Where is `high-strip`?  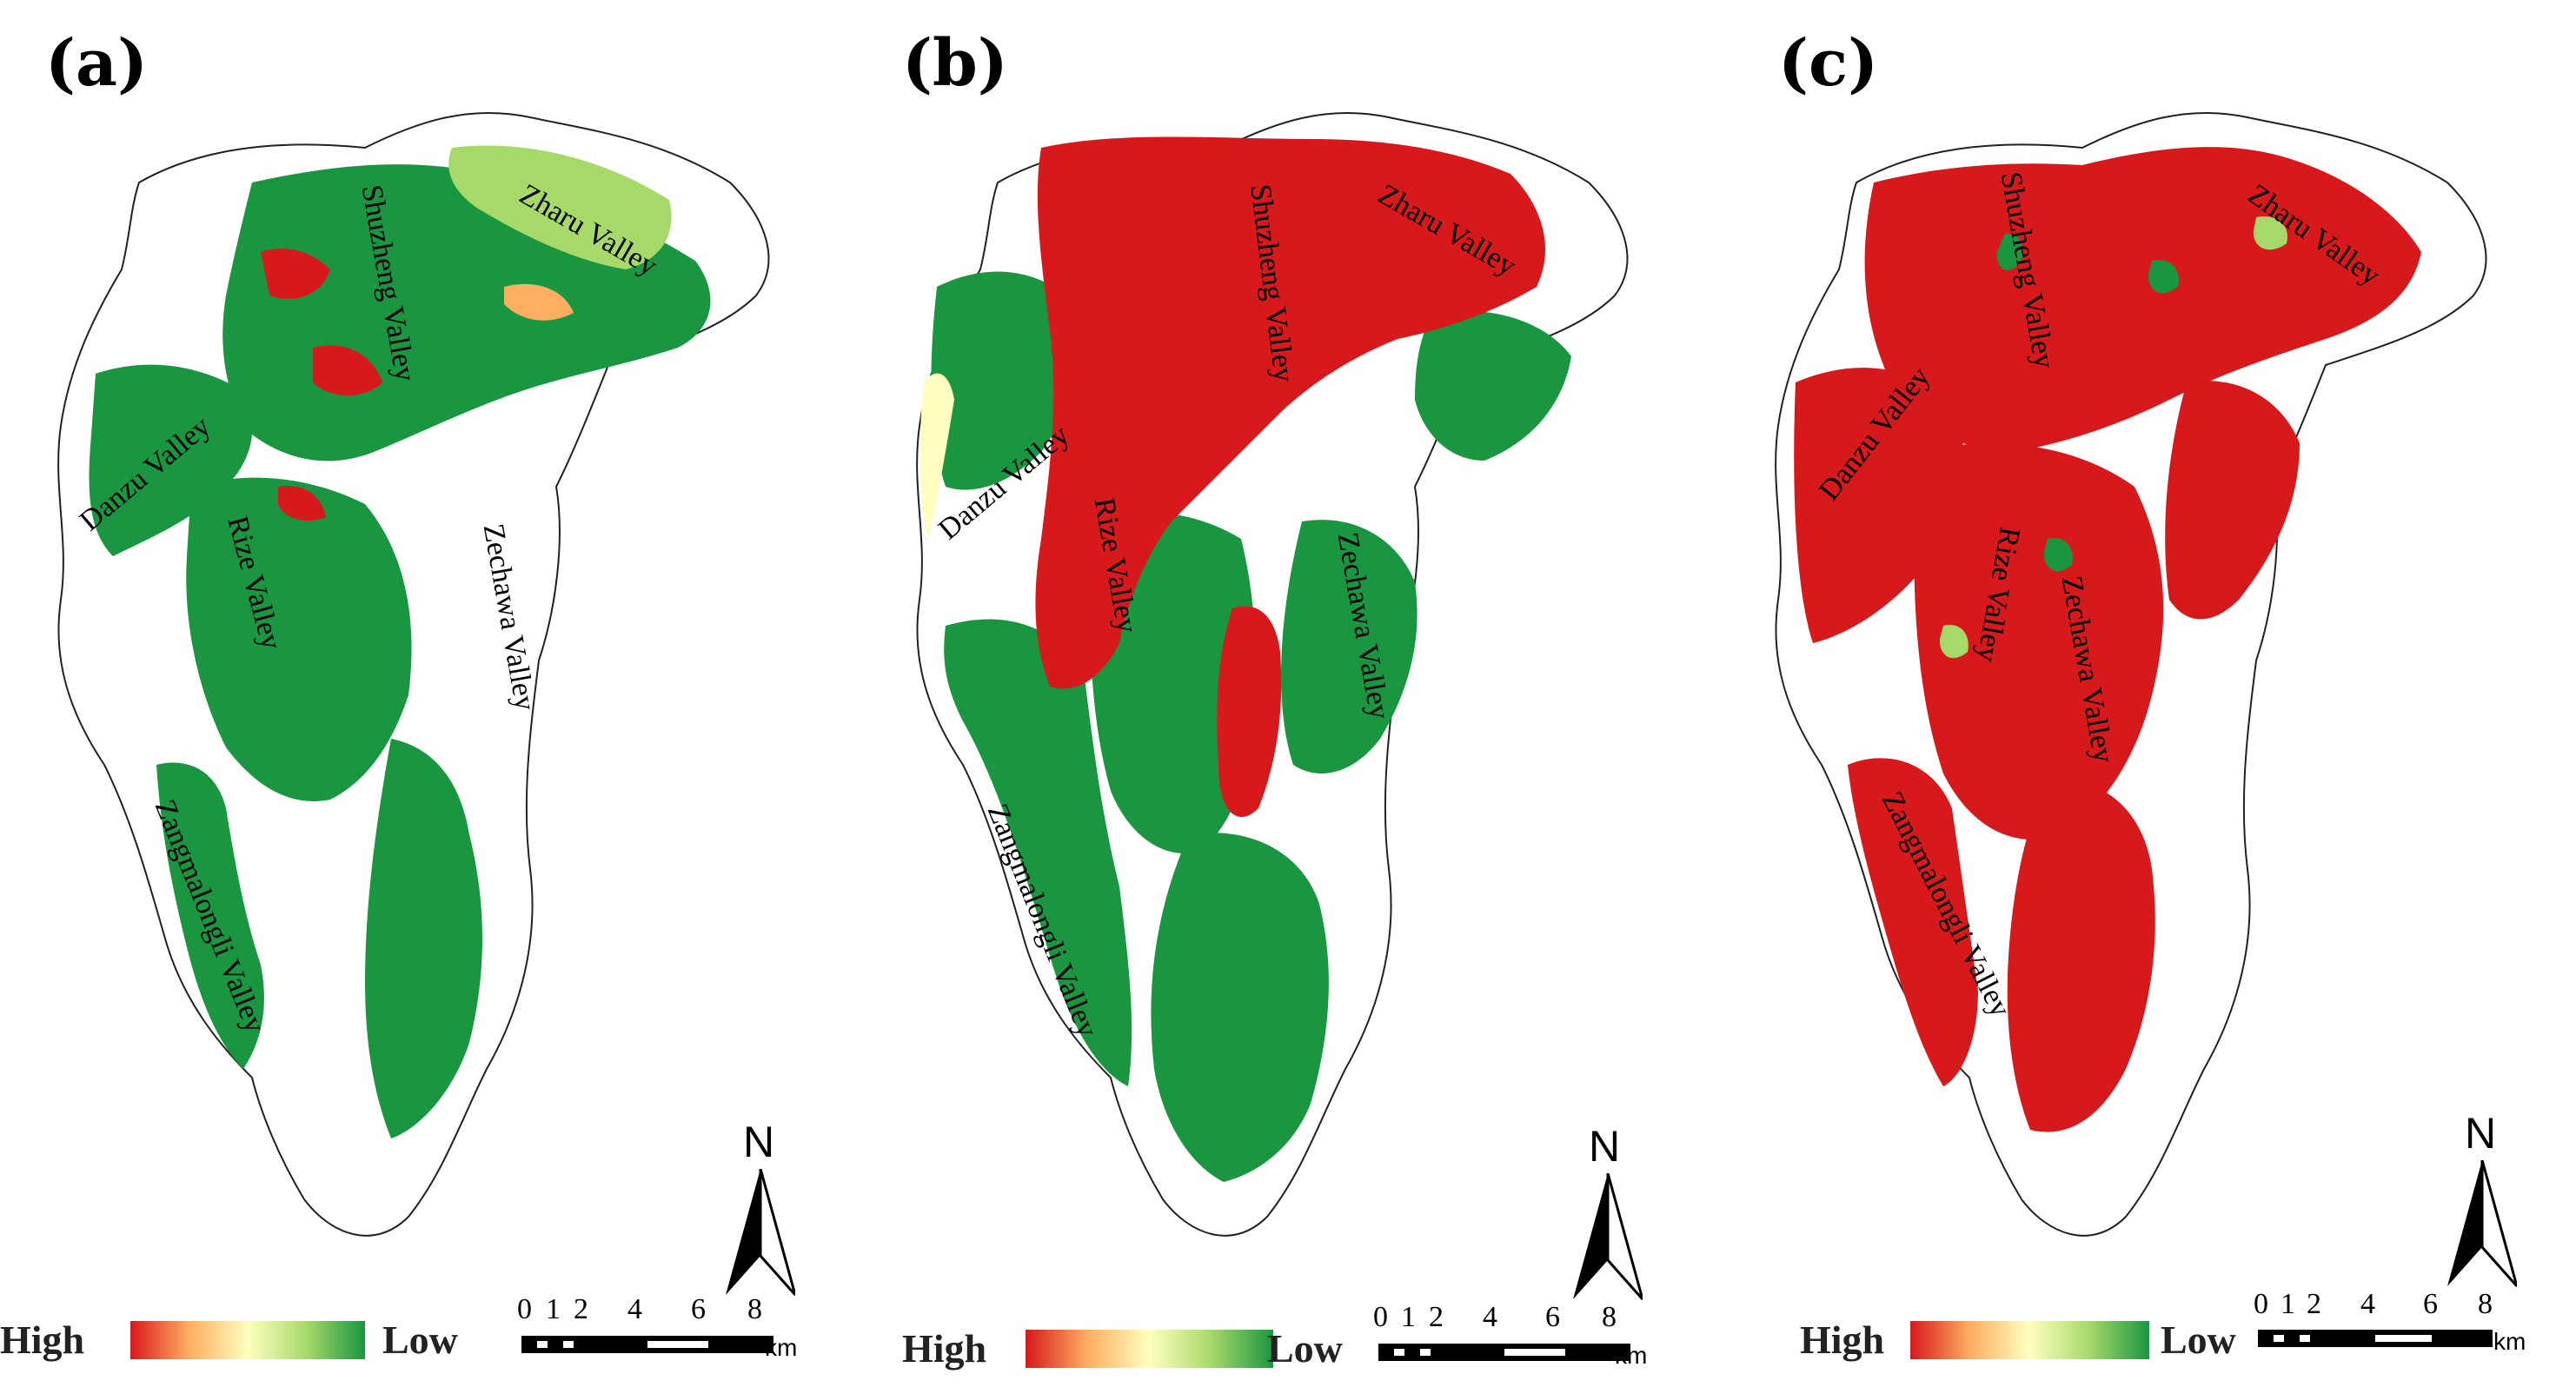 high-strip is located at coordinates (1249, 711).